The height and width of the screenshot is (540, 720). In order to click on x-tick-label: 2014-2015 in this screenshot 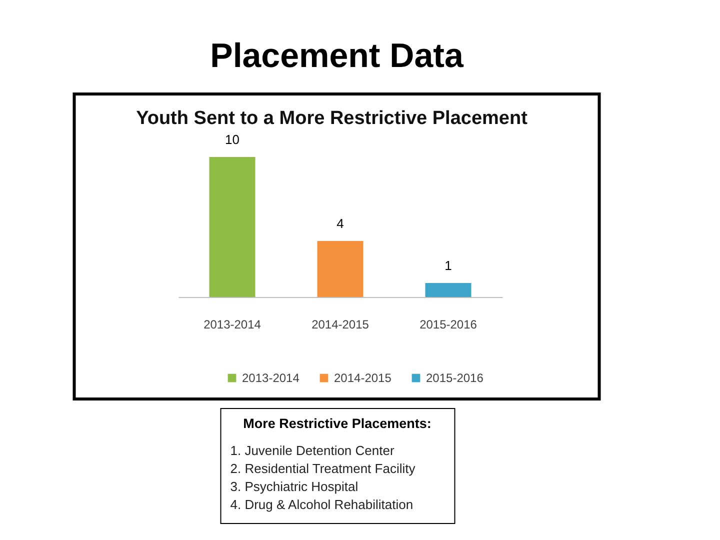, I will do `click(341, 325)`.